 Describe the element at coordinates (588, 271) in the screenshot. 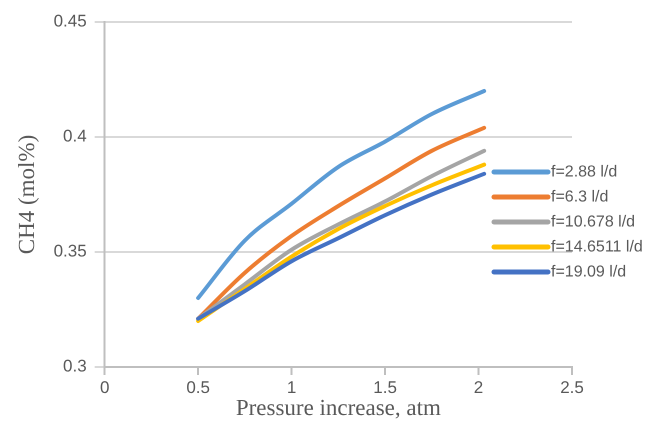

I see `legend-label: f=19.09 l/d` at that location.